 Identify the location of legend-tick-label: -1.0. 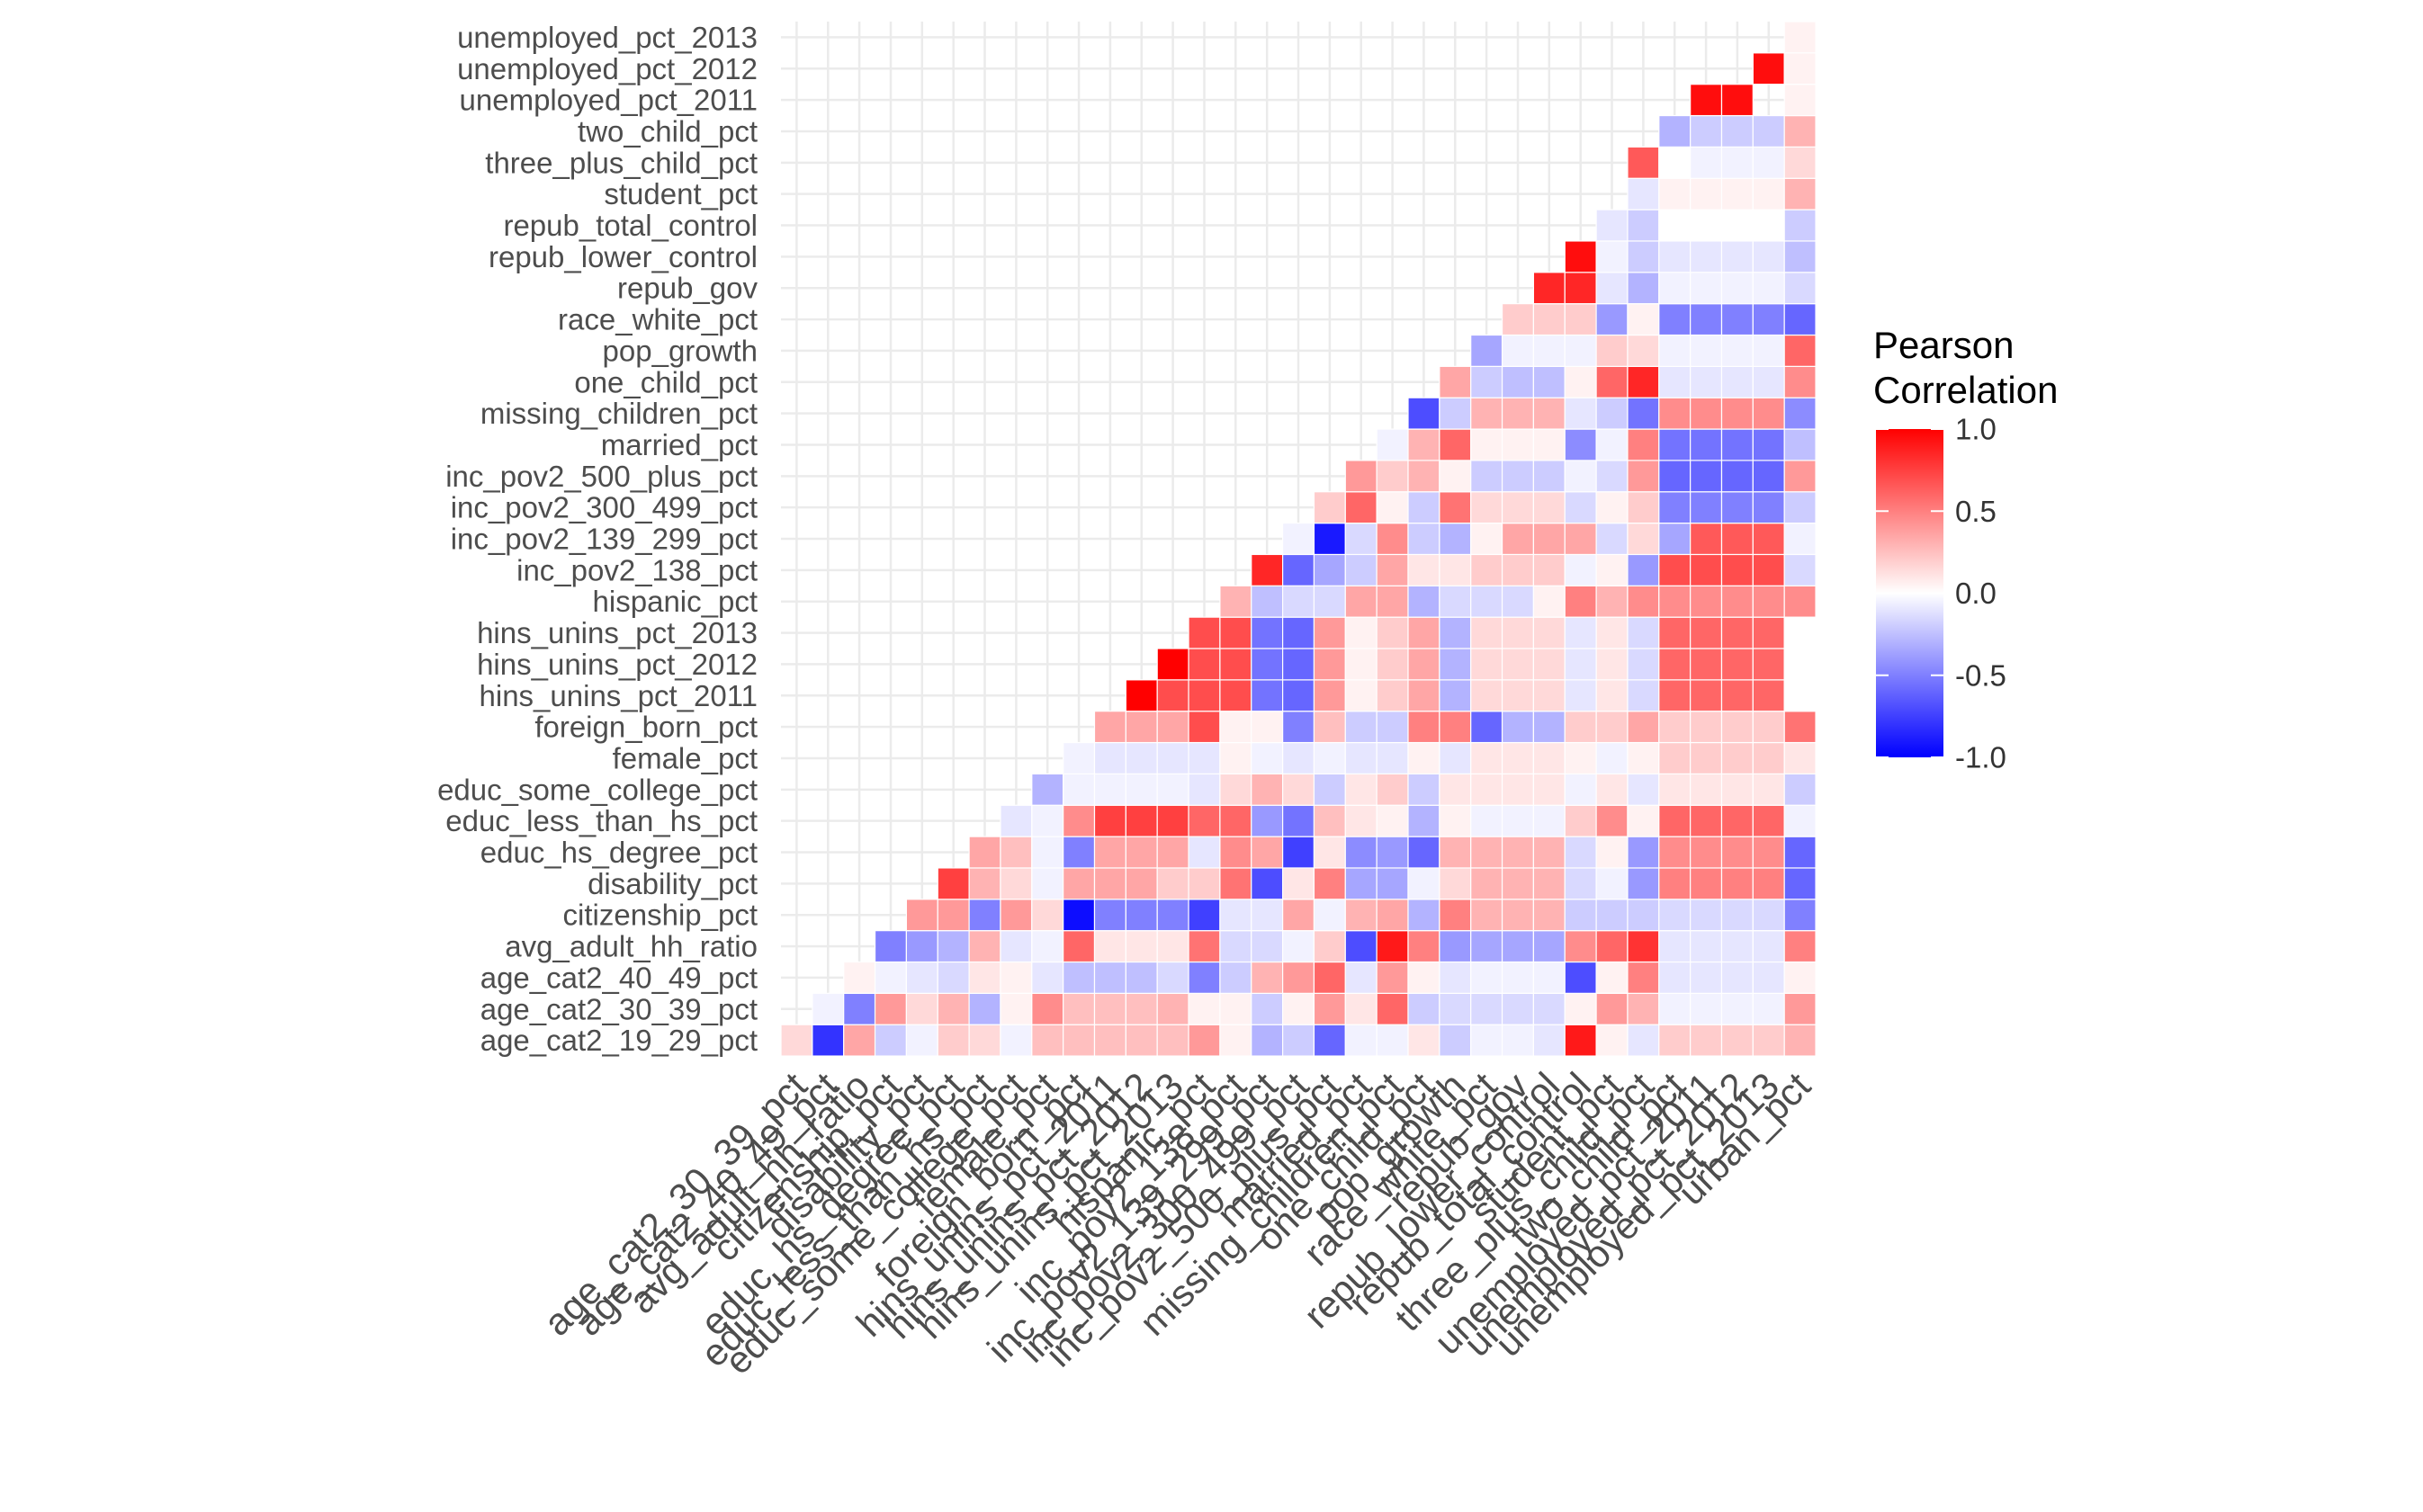
(1980, 757).